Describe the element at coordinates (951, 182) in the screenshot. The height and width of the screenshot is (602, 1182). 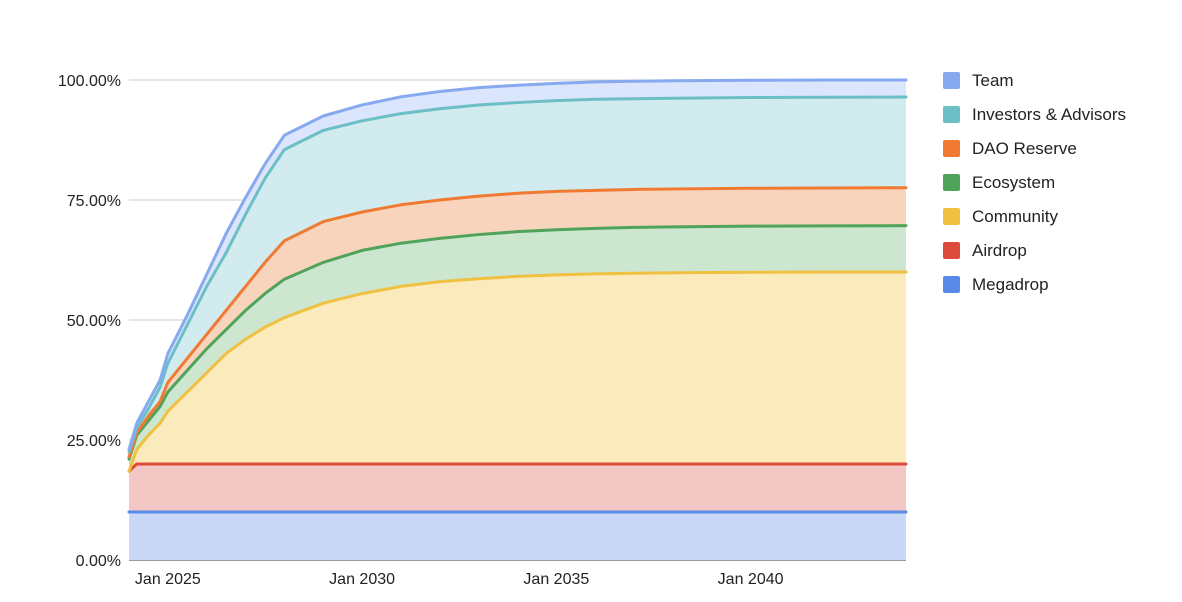
I see `legend-swatch-ecosystem` at that location.